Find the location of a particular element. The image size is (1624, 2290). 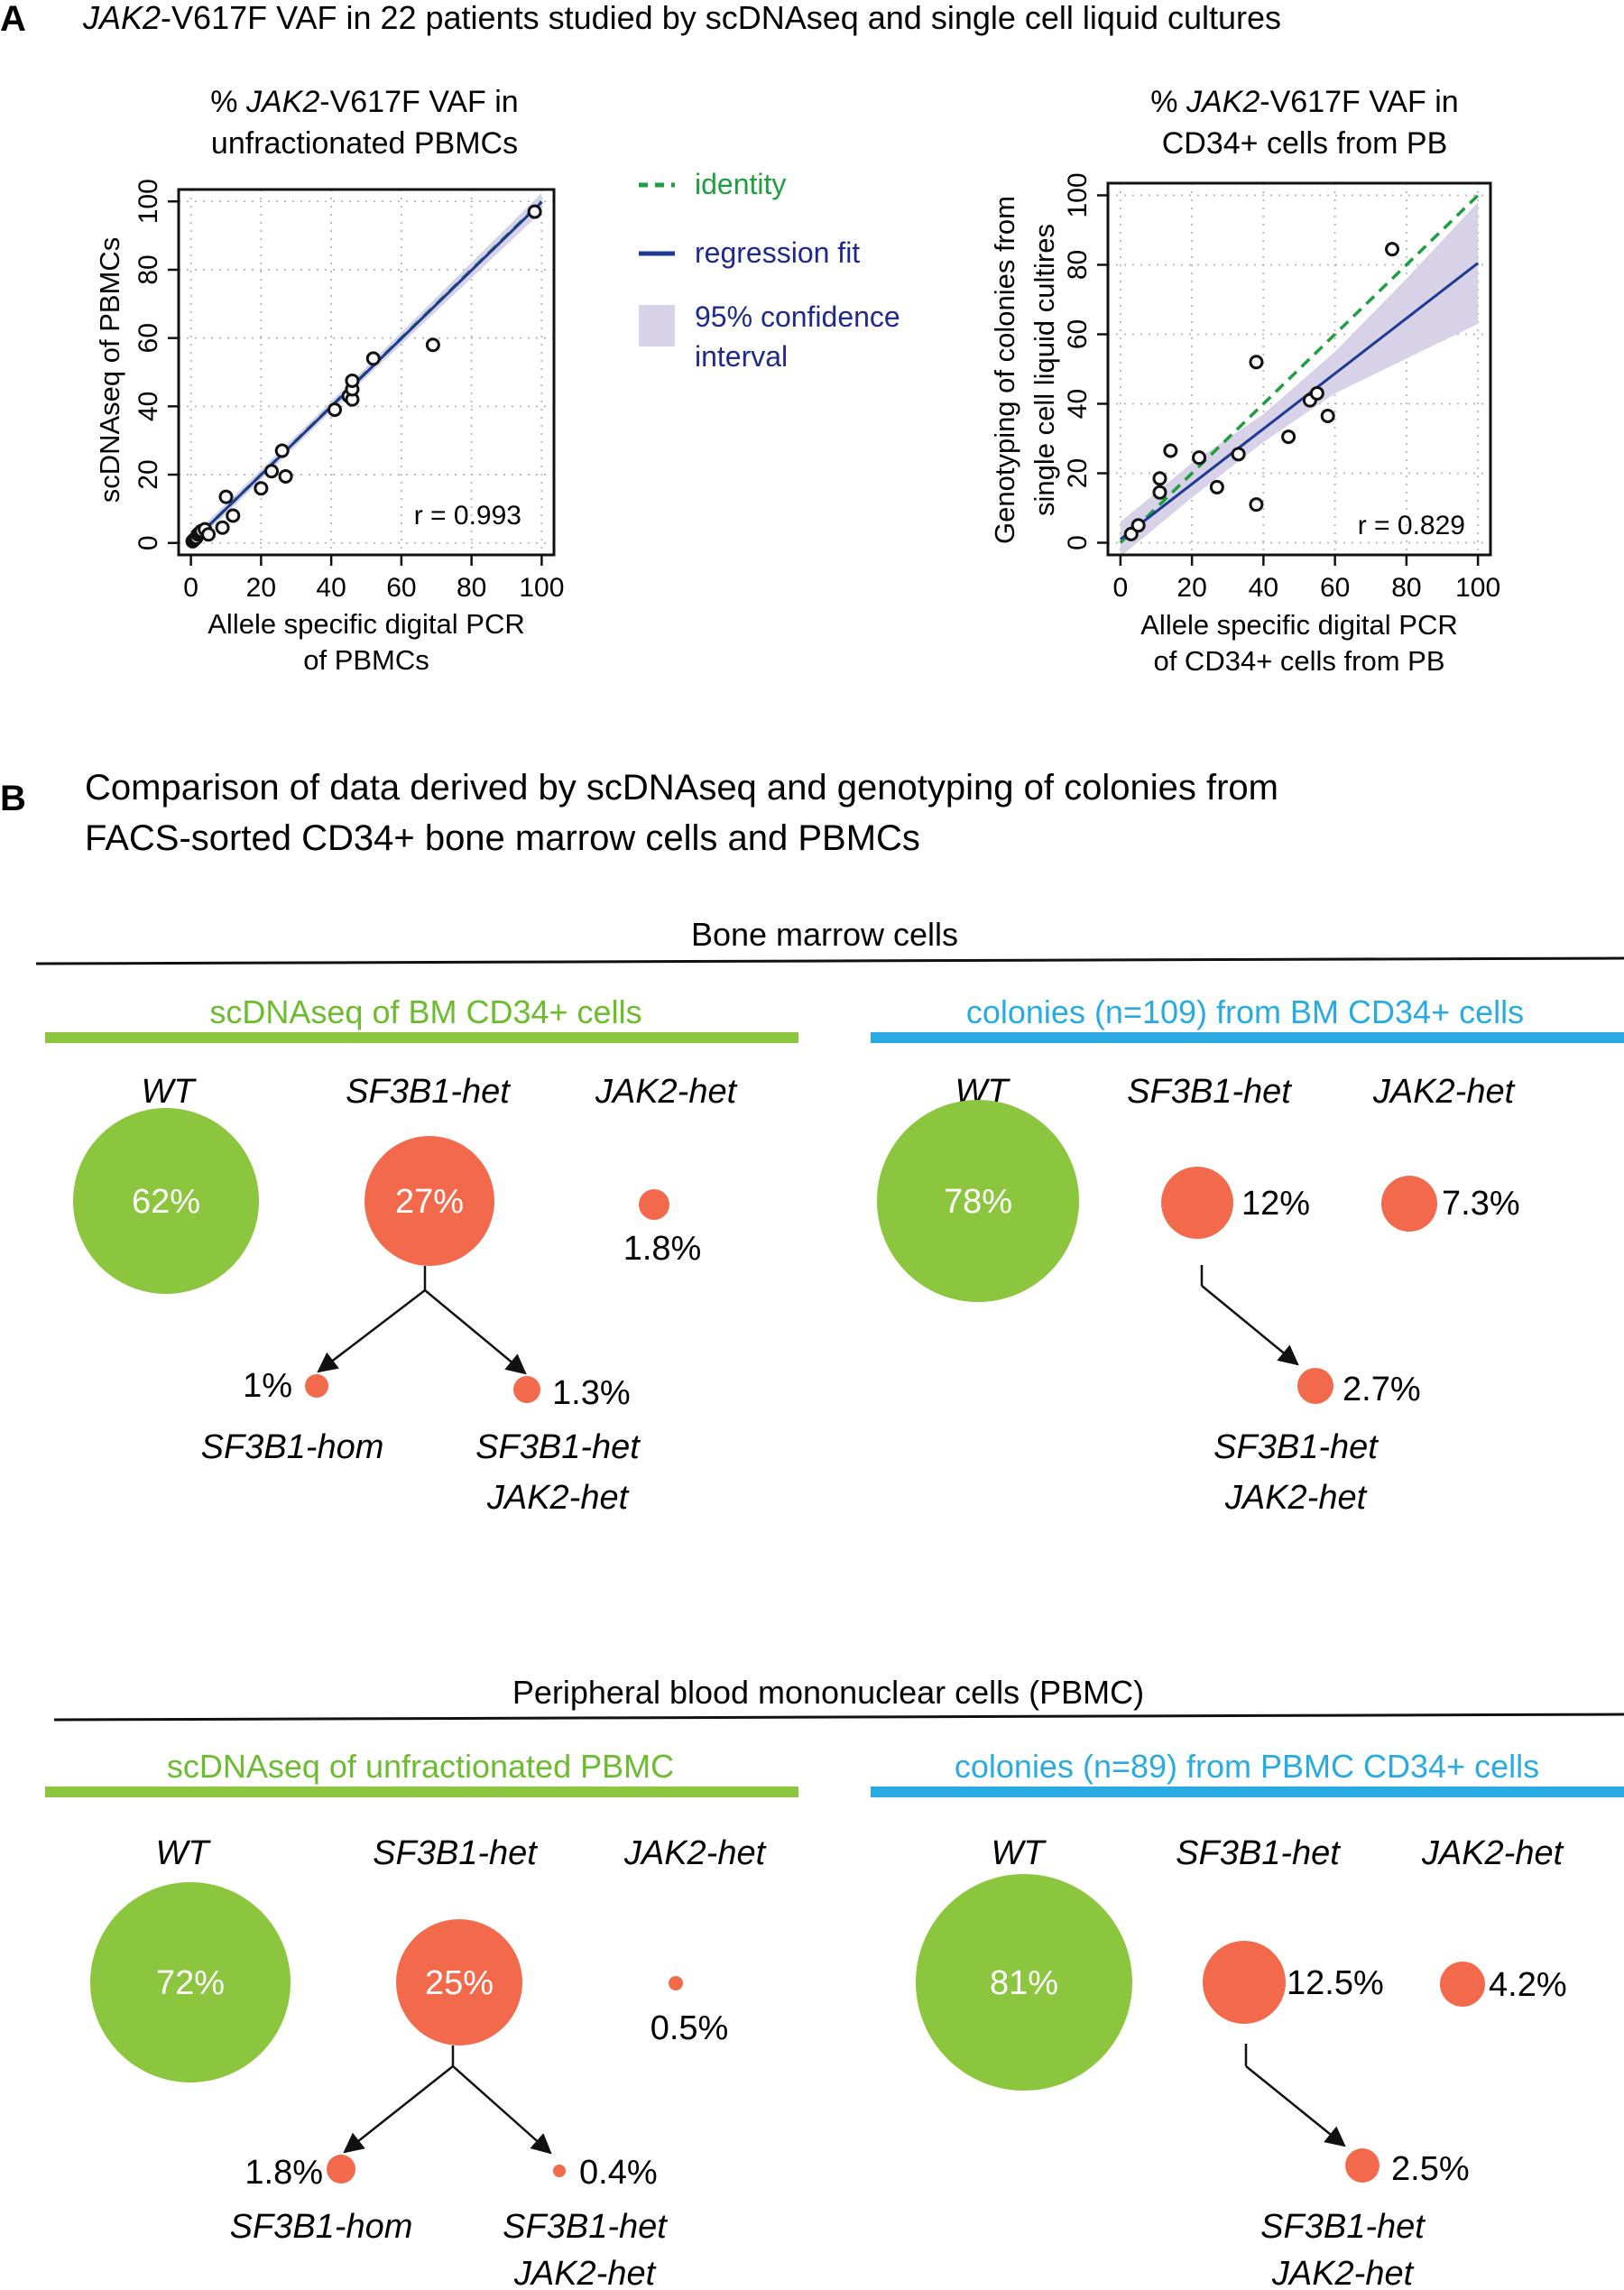

bm-scdnaseq-jak2-pct: 1.8% is located at coordinates (662, 1249).